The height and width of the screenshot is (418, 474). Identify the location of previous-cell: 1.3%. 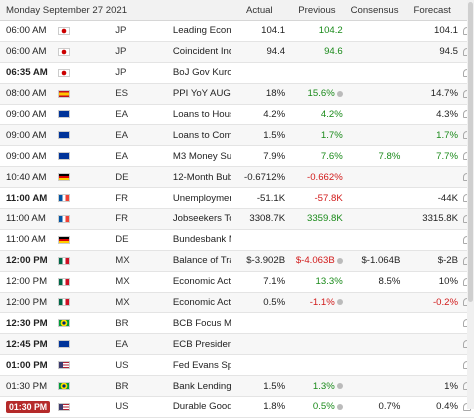
(317, 386).